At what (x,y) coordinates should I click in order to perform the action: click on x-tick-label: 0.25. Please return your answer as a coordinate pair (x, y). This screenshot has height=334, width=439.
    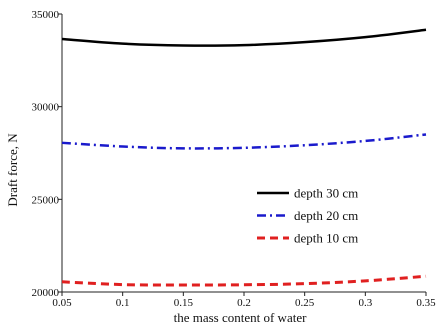
    Looking at the image, I should click on (305, 303).